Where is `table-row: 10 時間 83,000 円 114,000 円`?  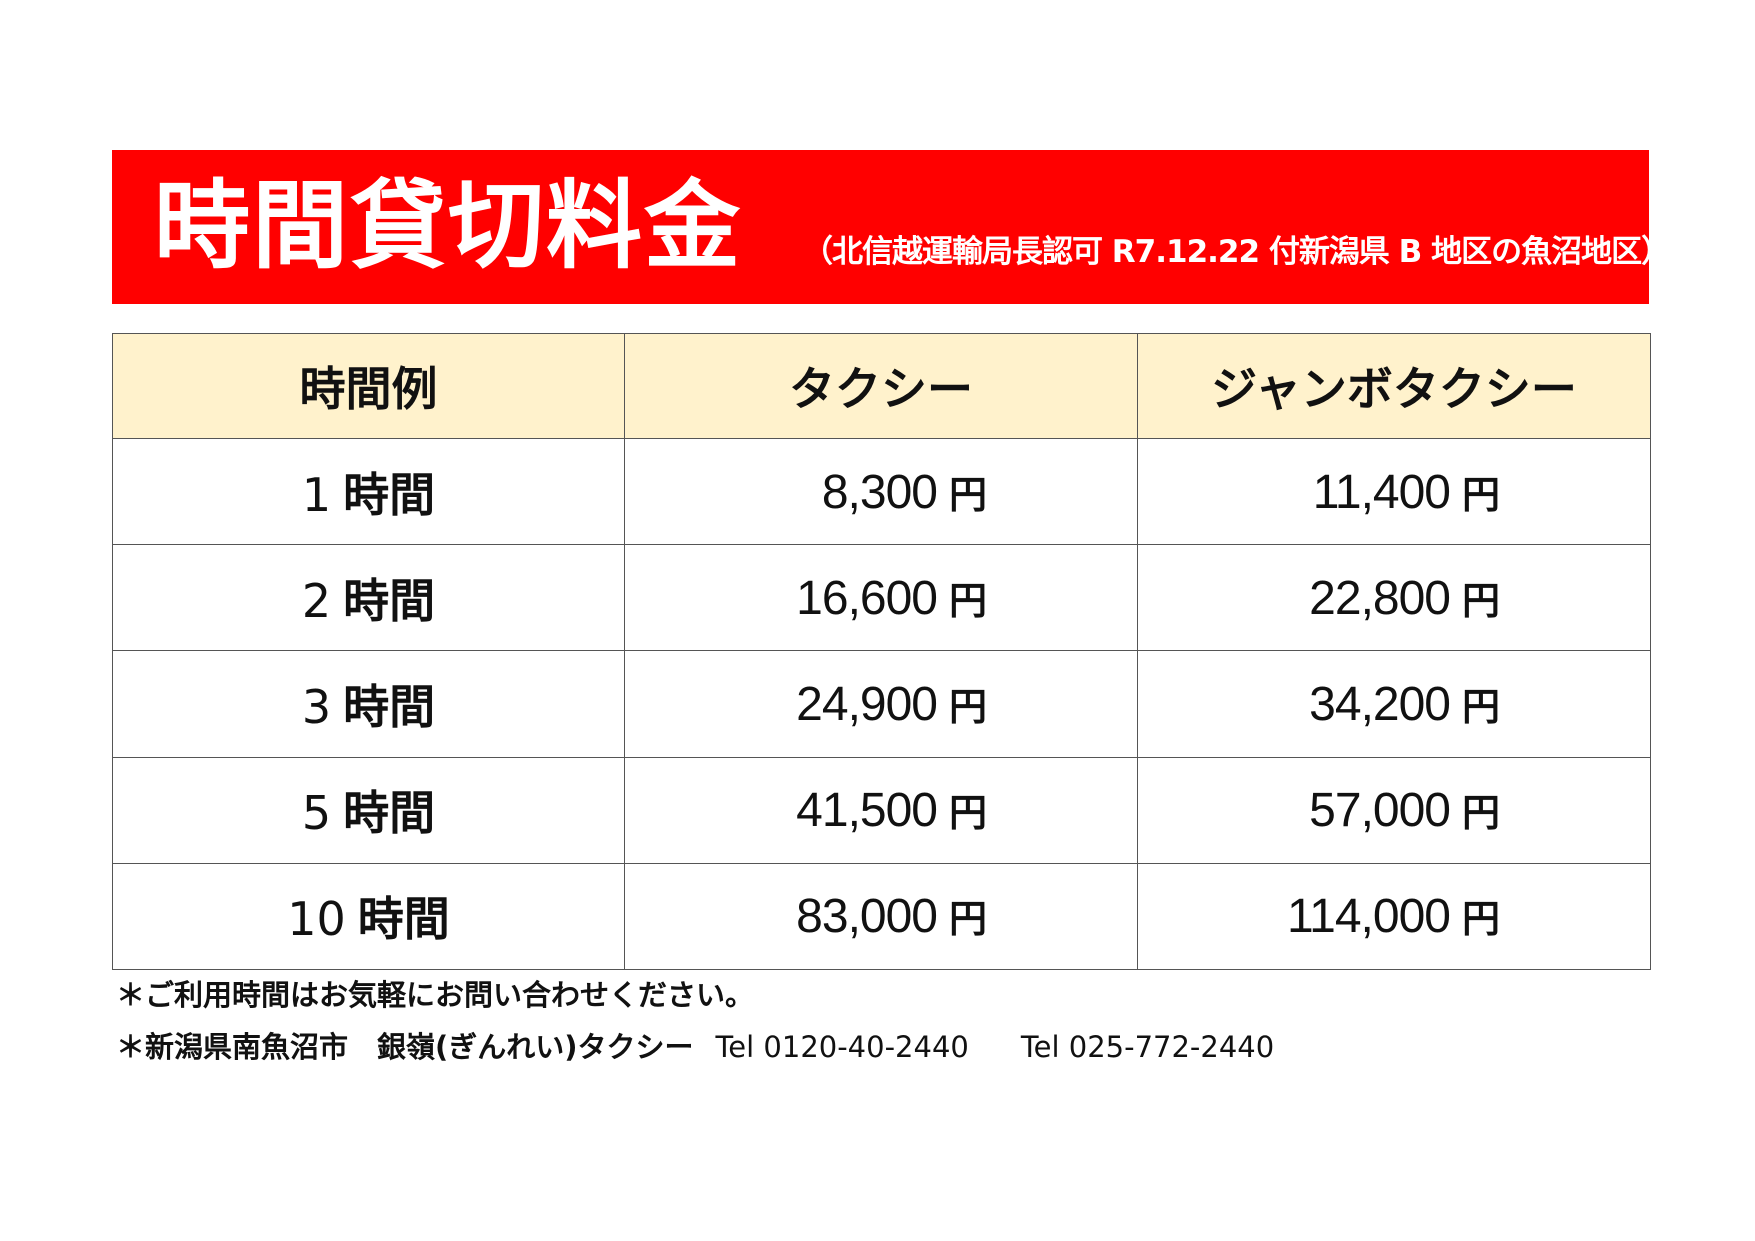
table-row: 10 時間 83,000 円 114,000 円 is located at coordinates (881, 916).